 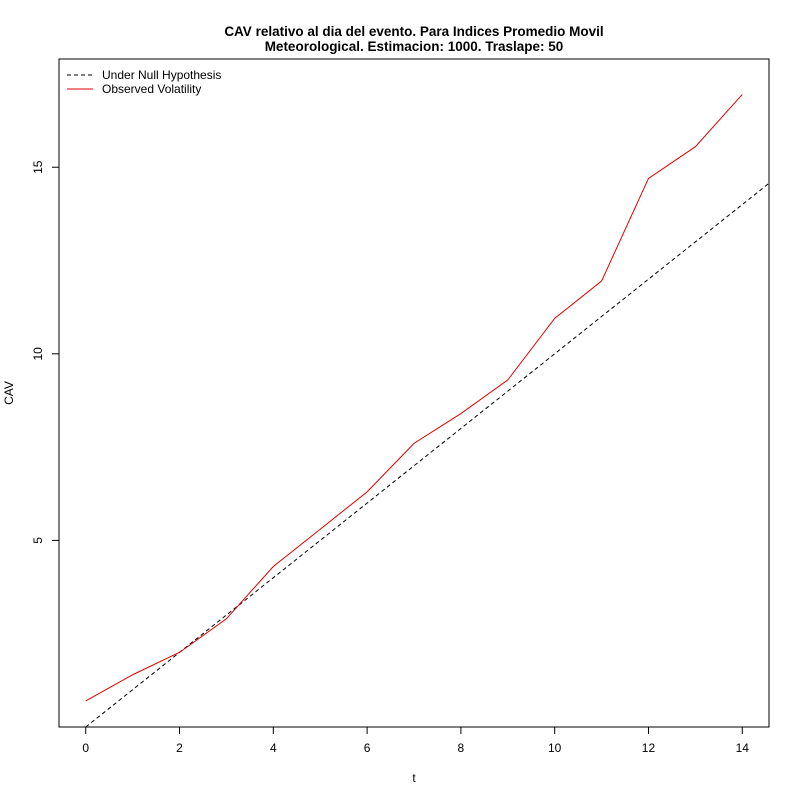 I want to click on legend-label-observed: Observed Volatility, so click(x=151, y=89).